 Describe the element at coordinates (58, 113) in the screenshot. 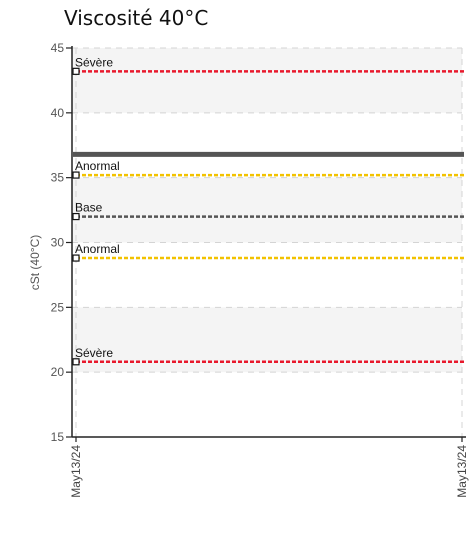

I see `y-tick-label: 40` at that location.